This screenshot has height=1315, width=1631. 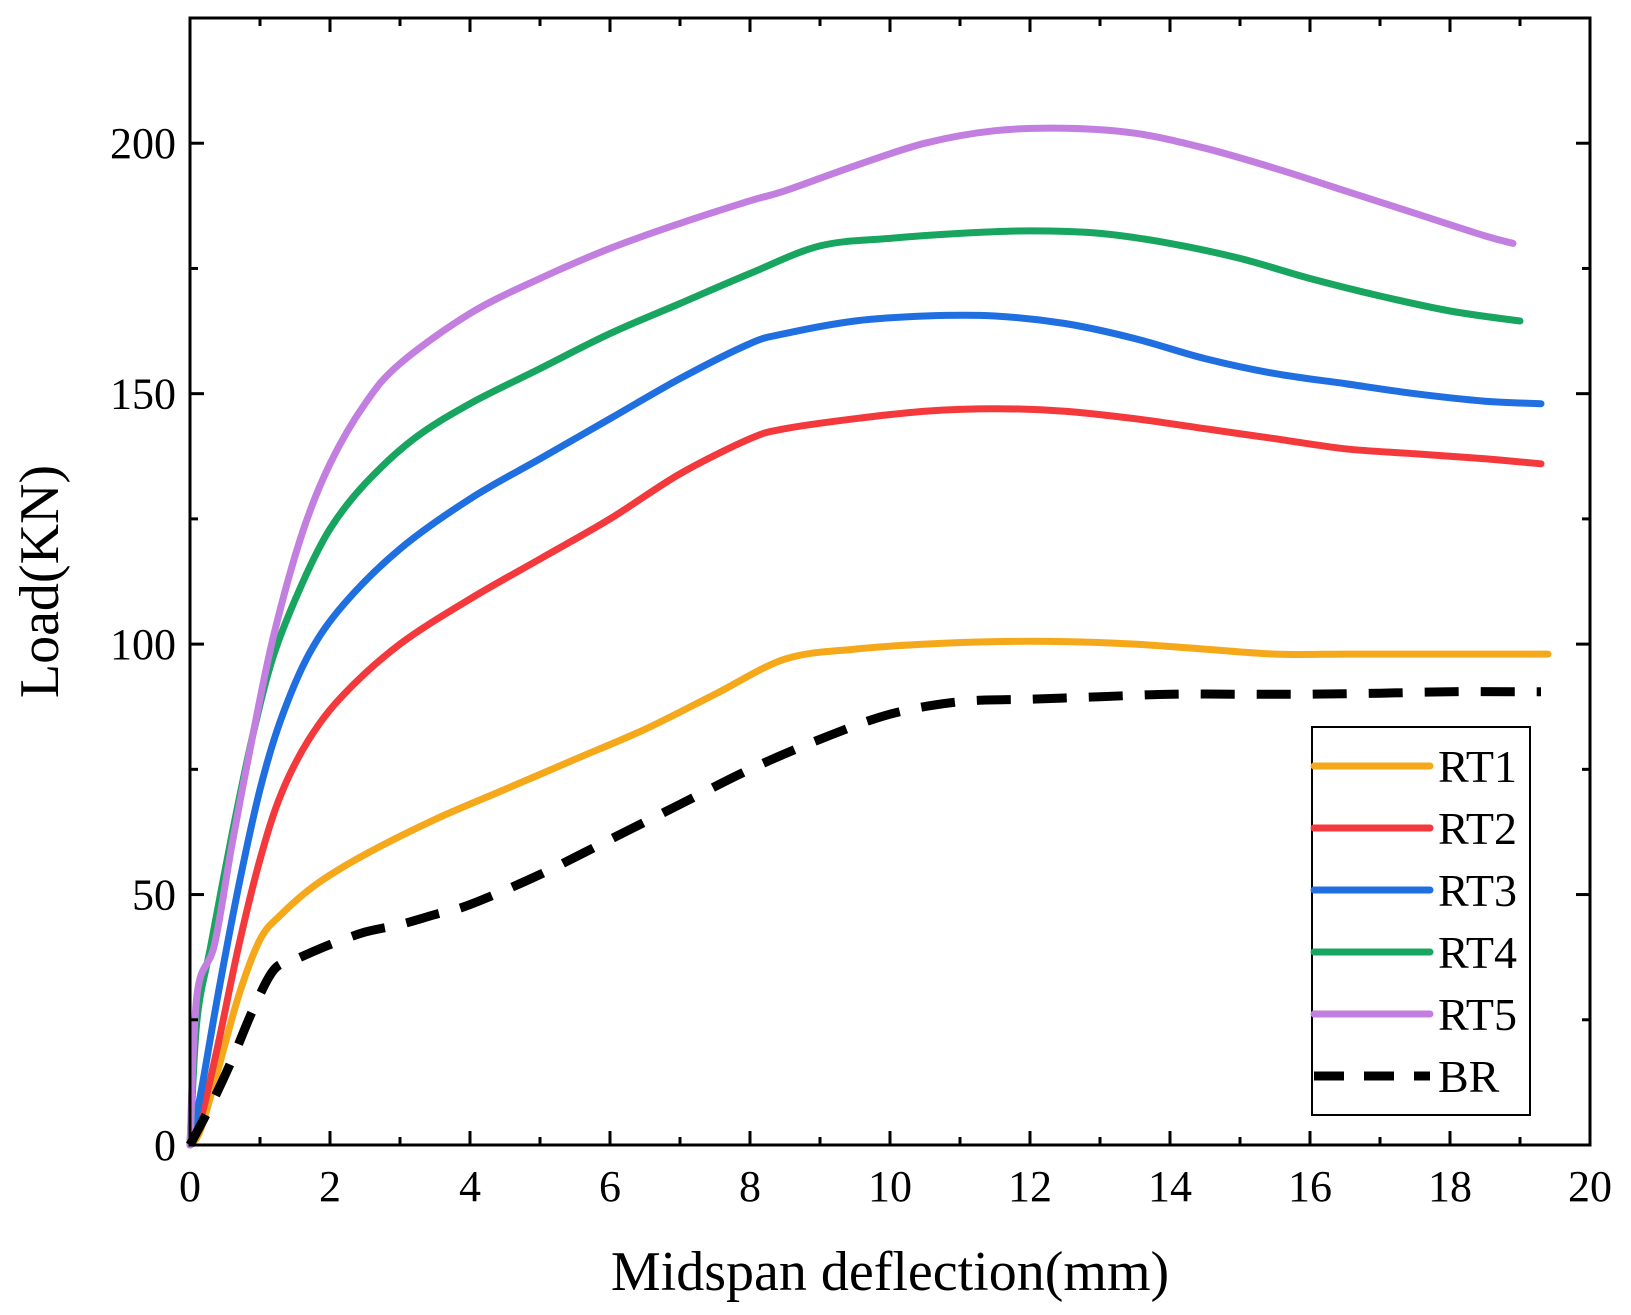 What do you see at coordinates (1469, 1076) in the screenshot?
I see `legend-label-br: BR` at bounding box center [1469, 1076].